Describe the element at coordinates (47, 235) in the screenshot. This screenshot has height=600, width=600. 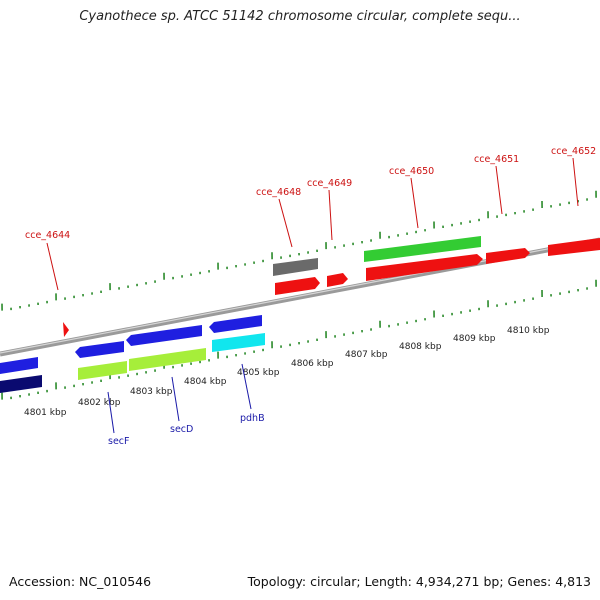
I see `gene-label-cce_4644: cce_4644` at that location.